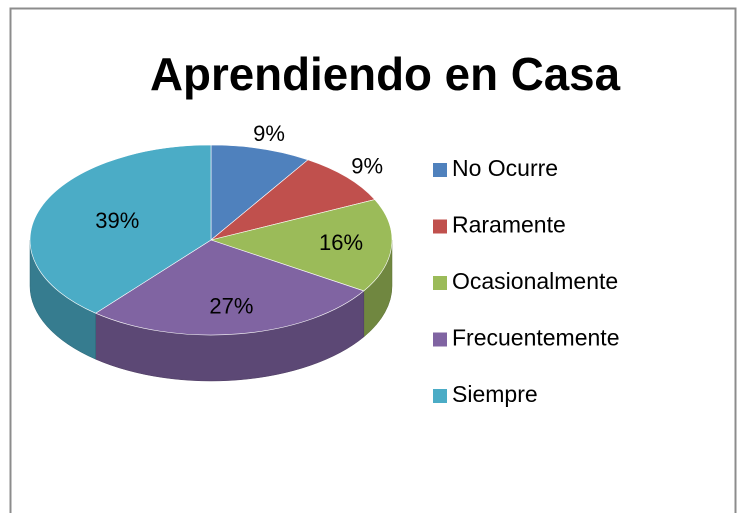  Describe the element at coordinates (117, 220) in the screenshot. I see `data-label: 39%` at that location.